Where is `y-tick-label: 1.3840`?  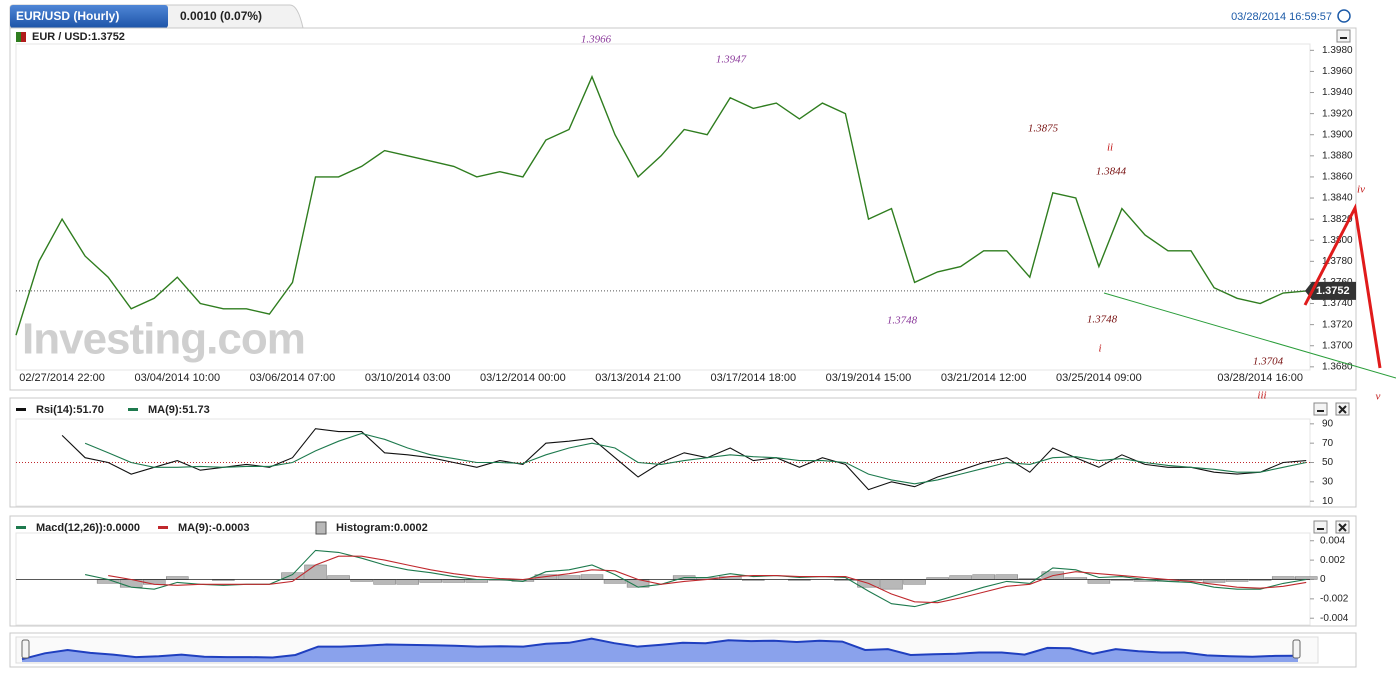
y-tick-label: 1.3840 is located at coordinates (1337, 198).